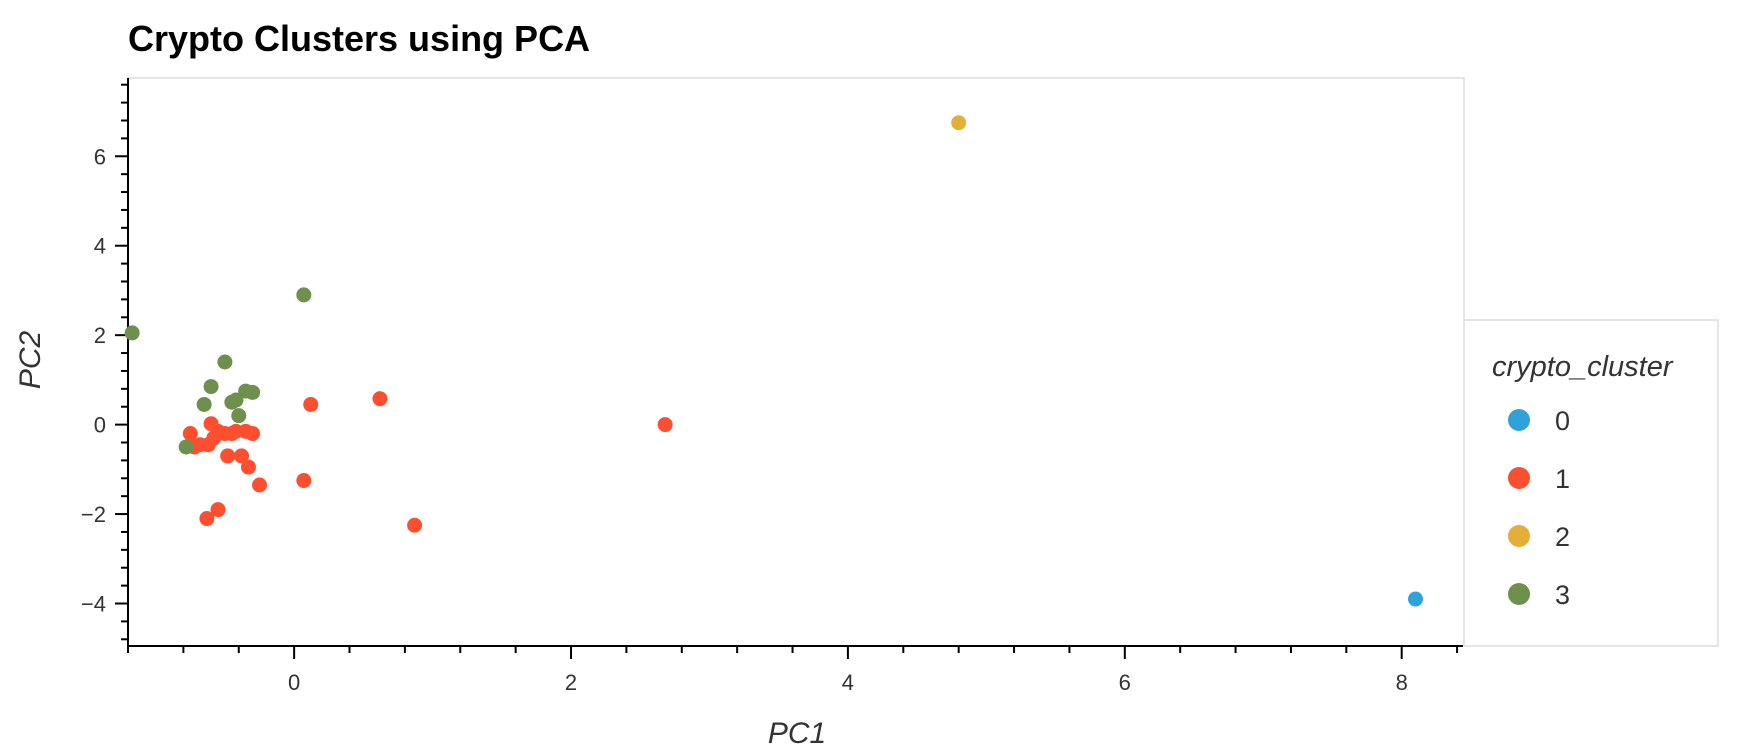 Image resolution: width=1750 pixels, height=750 pixels. Describe the element at coordinates (93, 604) in the screenshot. I see `y-tick-label: −4` at that location.